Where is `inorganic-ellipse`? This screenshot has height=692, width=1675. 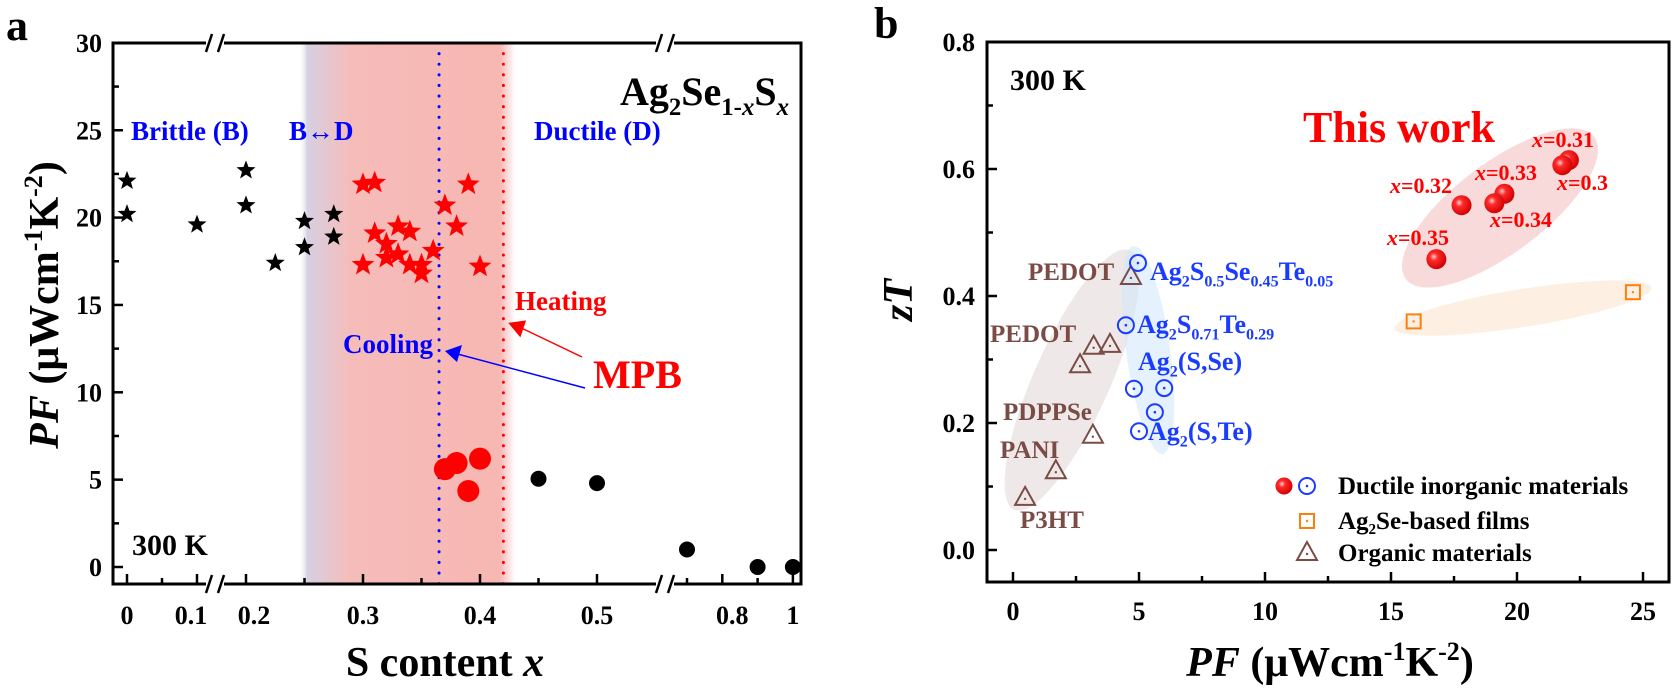 inorganic-ellipse is located at coordinates (1148, 350).